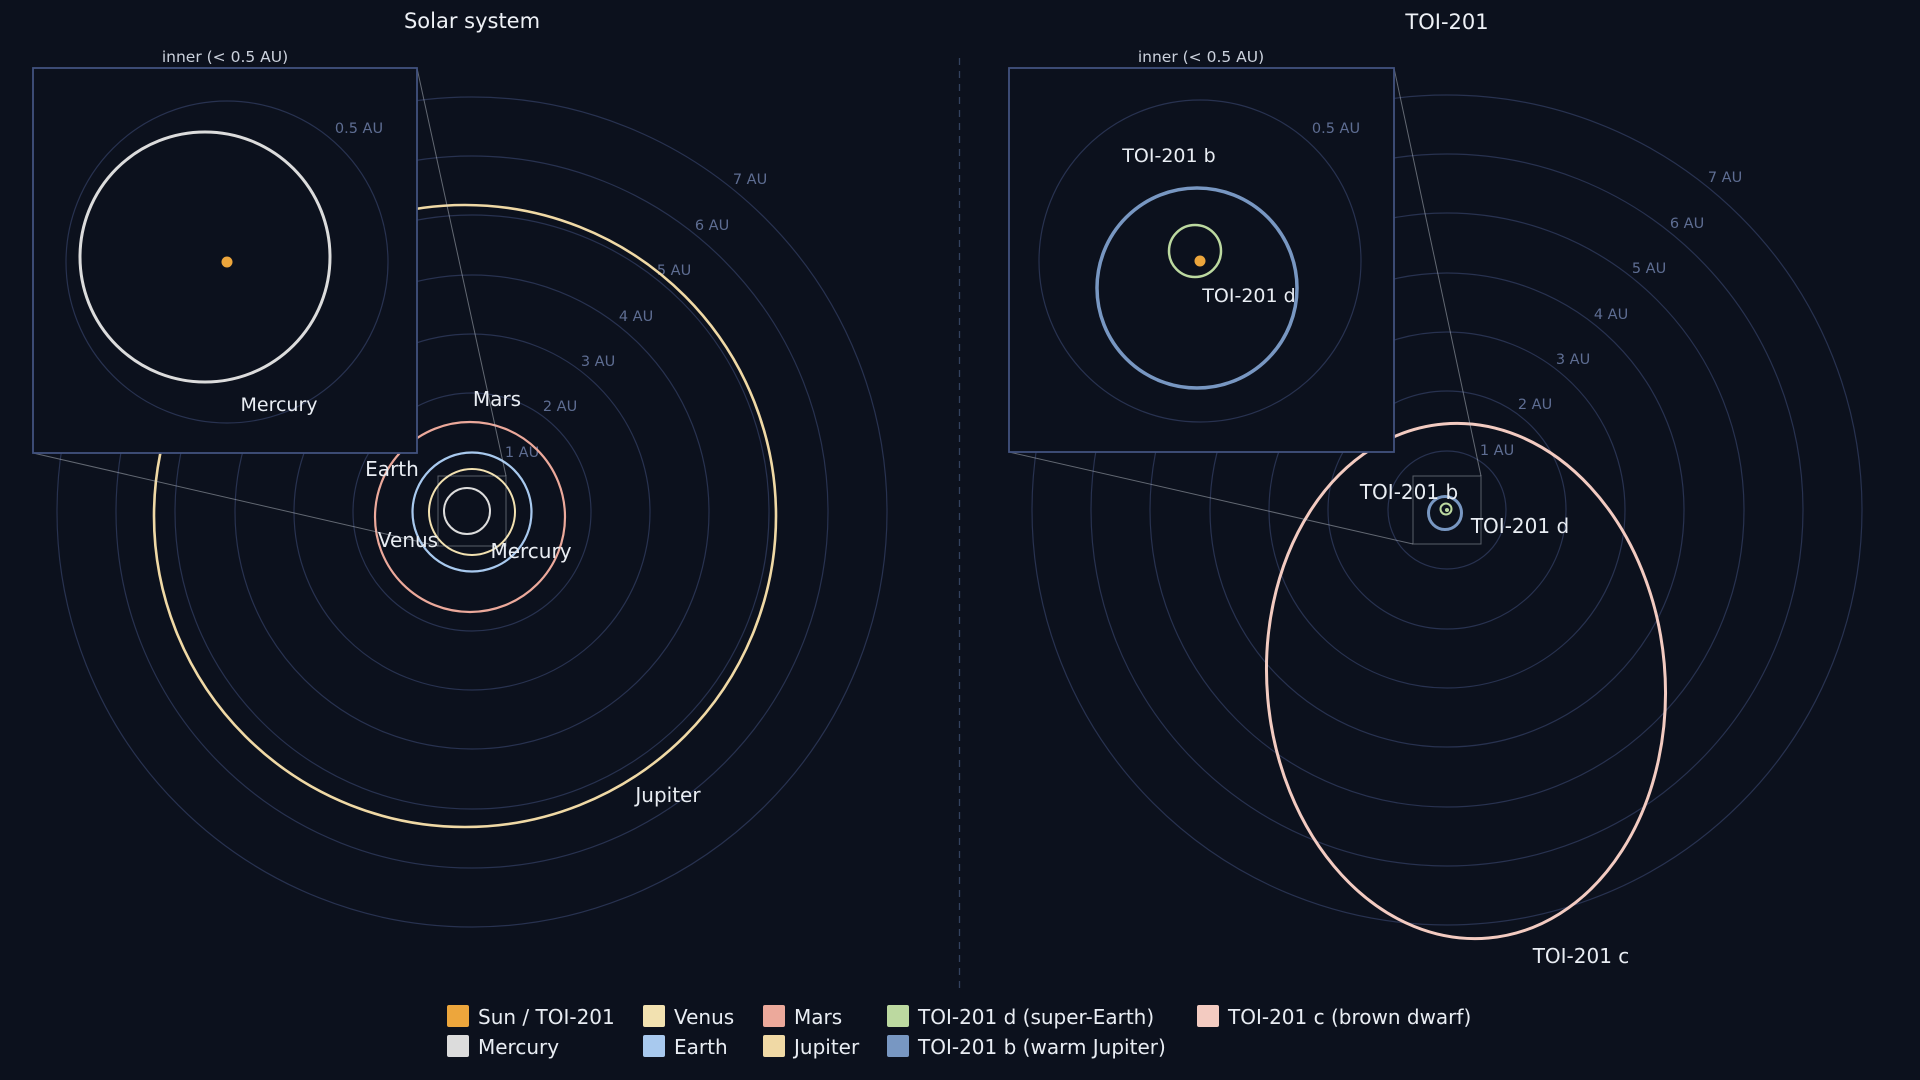  I want to click on legend-item-sun: Sun / TOI-201, so click(531, 1017).